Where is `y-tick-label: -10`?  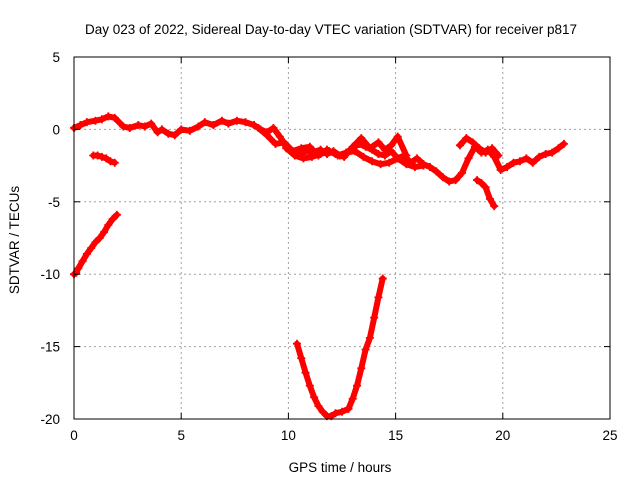 y-tick-label: -10 is located at coordinates (50, 274).